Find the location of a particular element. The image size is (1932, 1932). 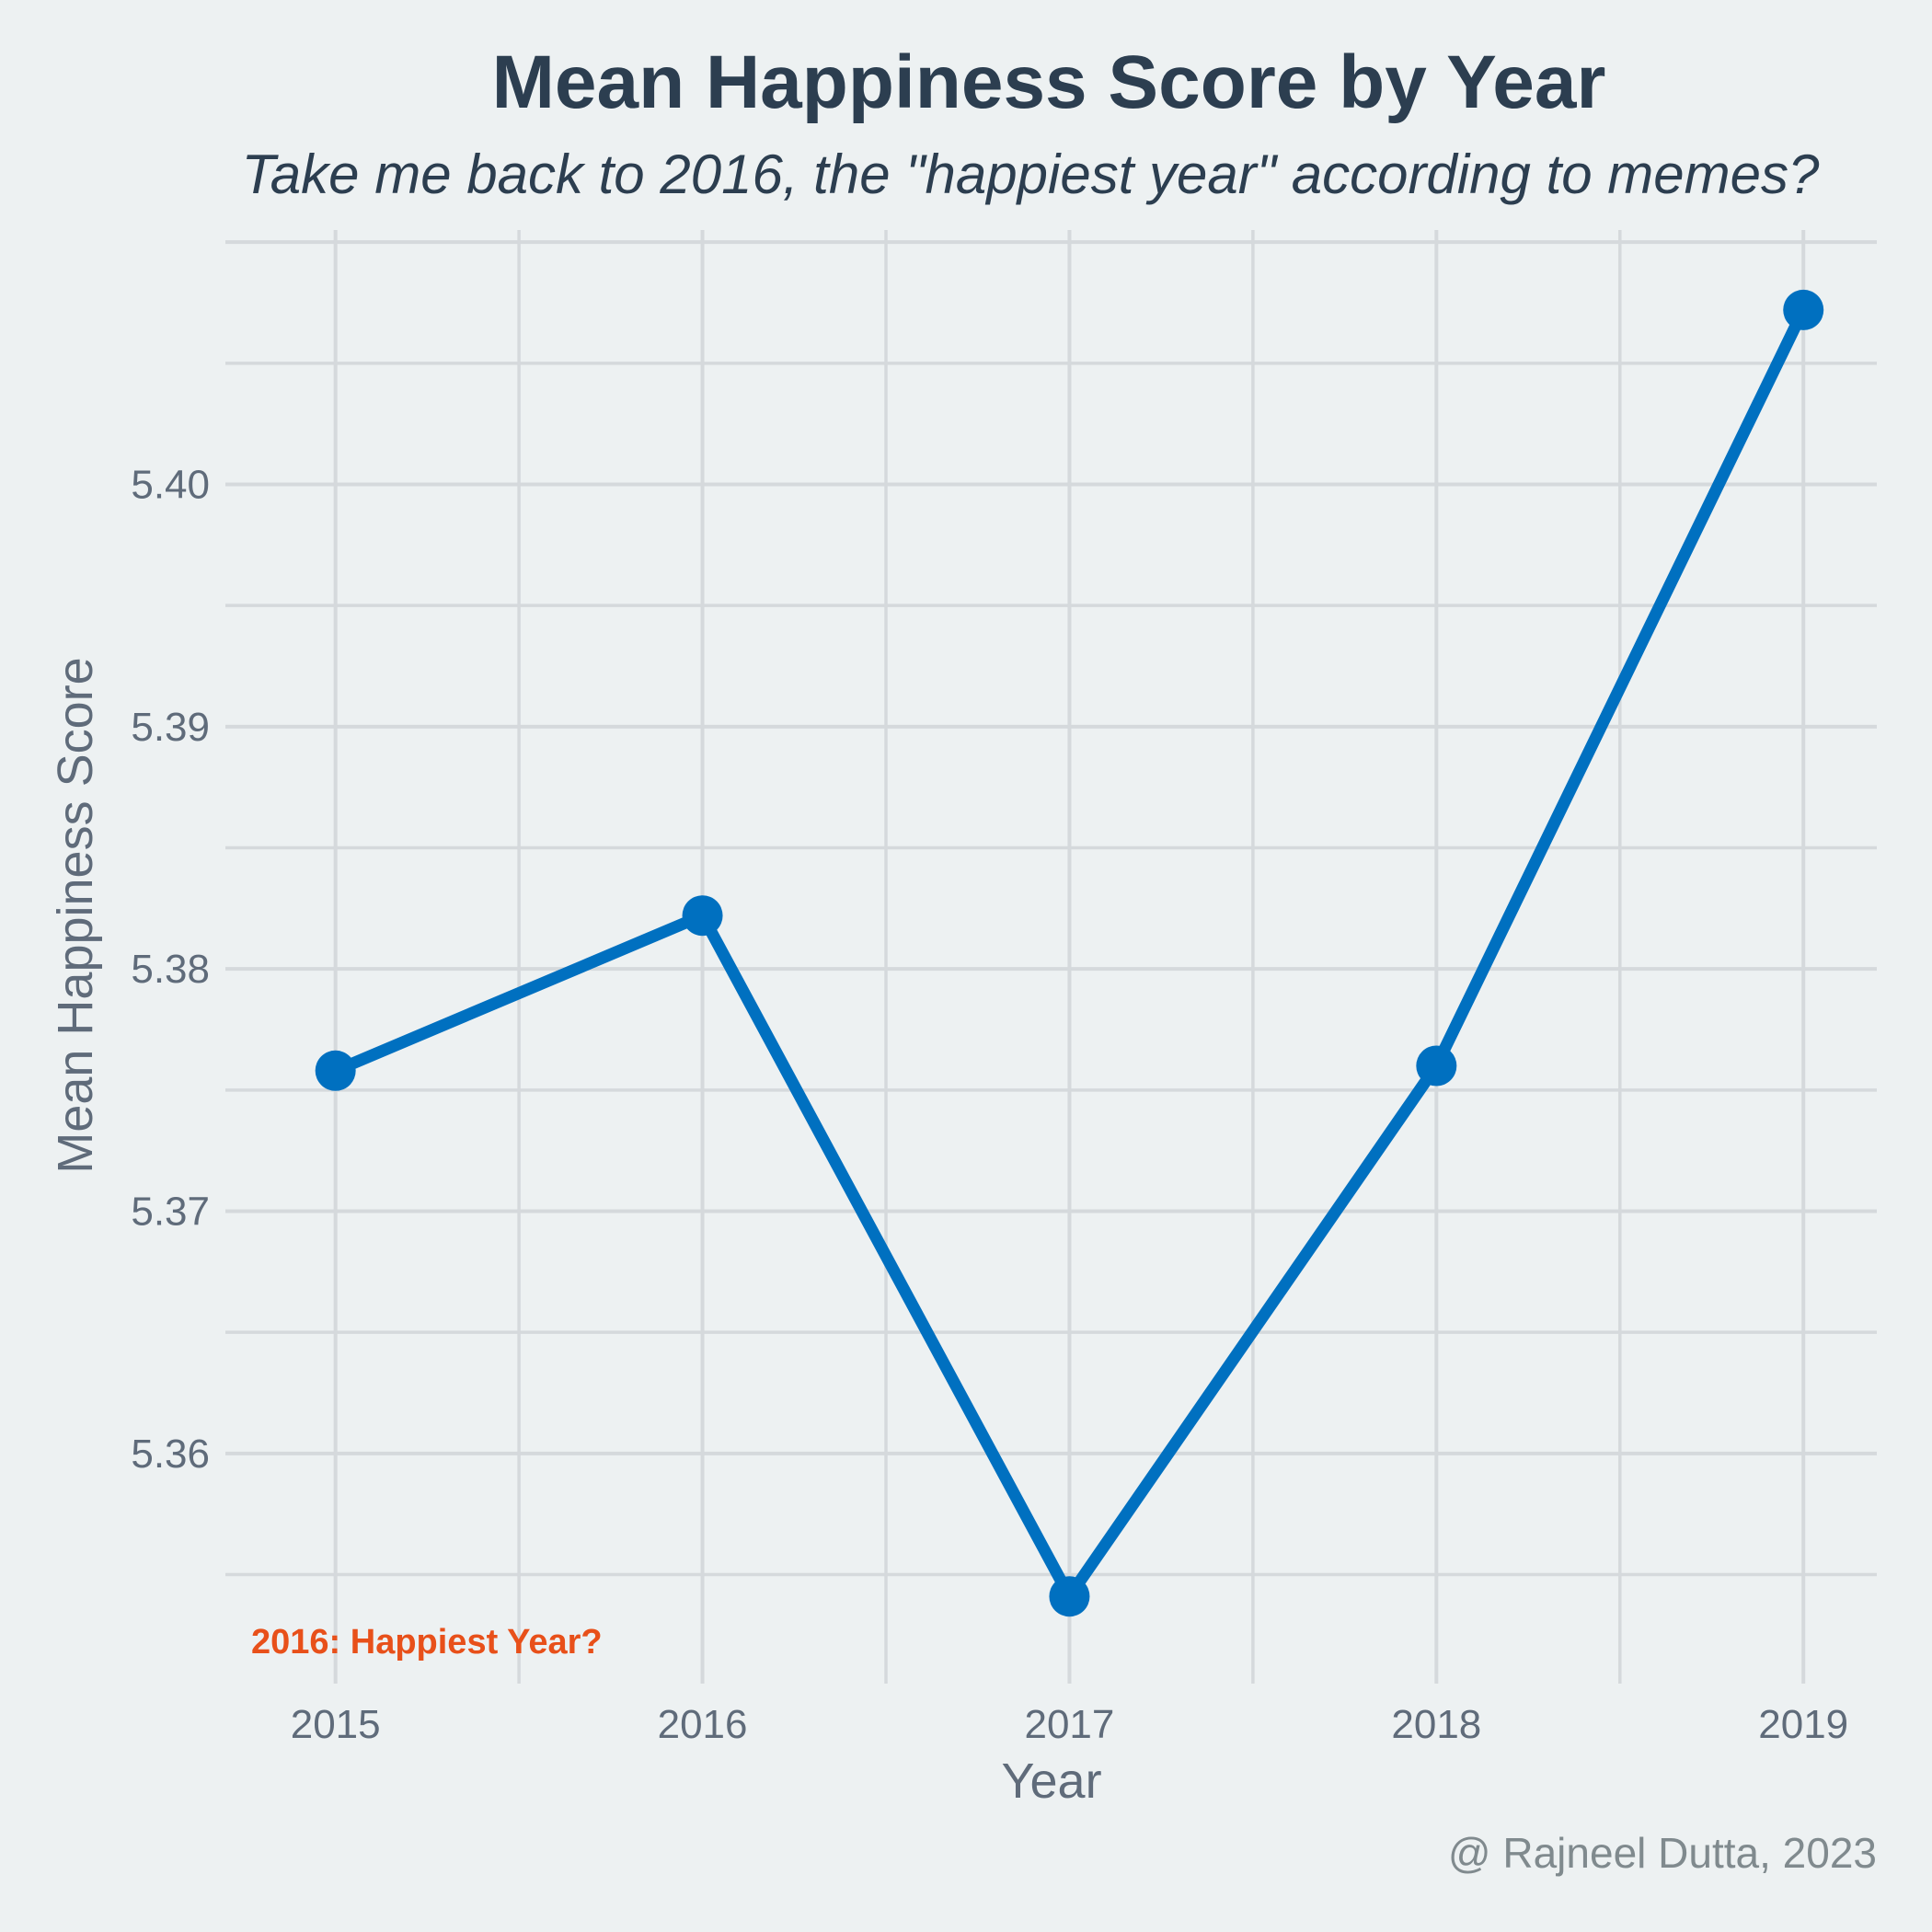

chart-title: Mean Happiness Score by Year is located at coordinates (1049, 82).